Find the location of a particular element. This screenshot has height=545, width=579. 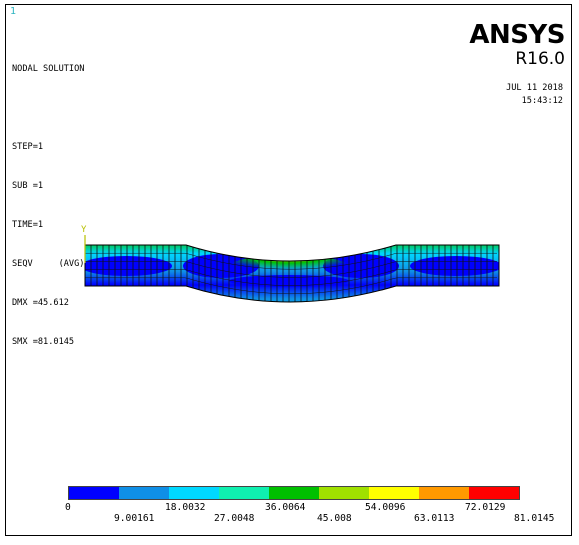

y-axis-label: Y is located at coordinates (84, 230).